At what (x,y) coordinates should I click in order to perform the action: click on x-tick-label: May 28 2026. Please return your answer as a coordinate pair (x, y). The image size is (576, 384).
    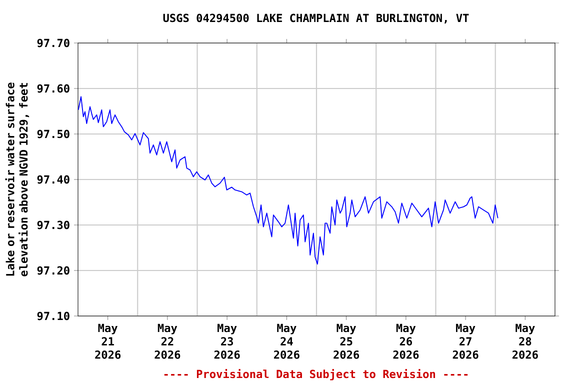
    Looking at the image, I should click on (525, 341).